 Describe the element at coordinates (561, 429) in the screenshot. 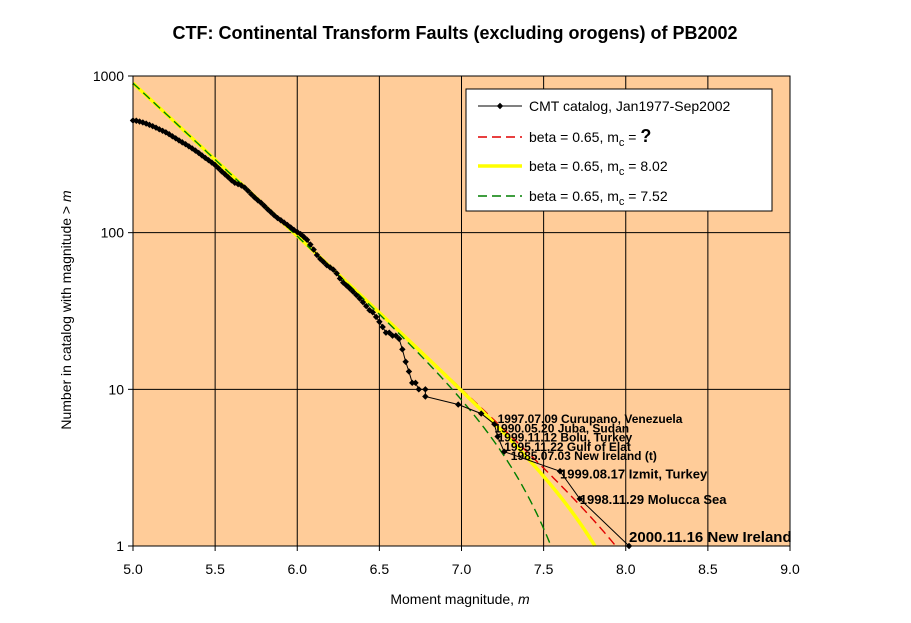

I see `event-label: 1990.05.20 Juba, Sudan` at that location.